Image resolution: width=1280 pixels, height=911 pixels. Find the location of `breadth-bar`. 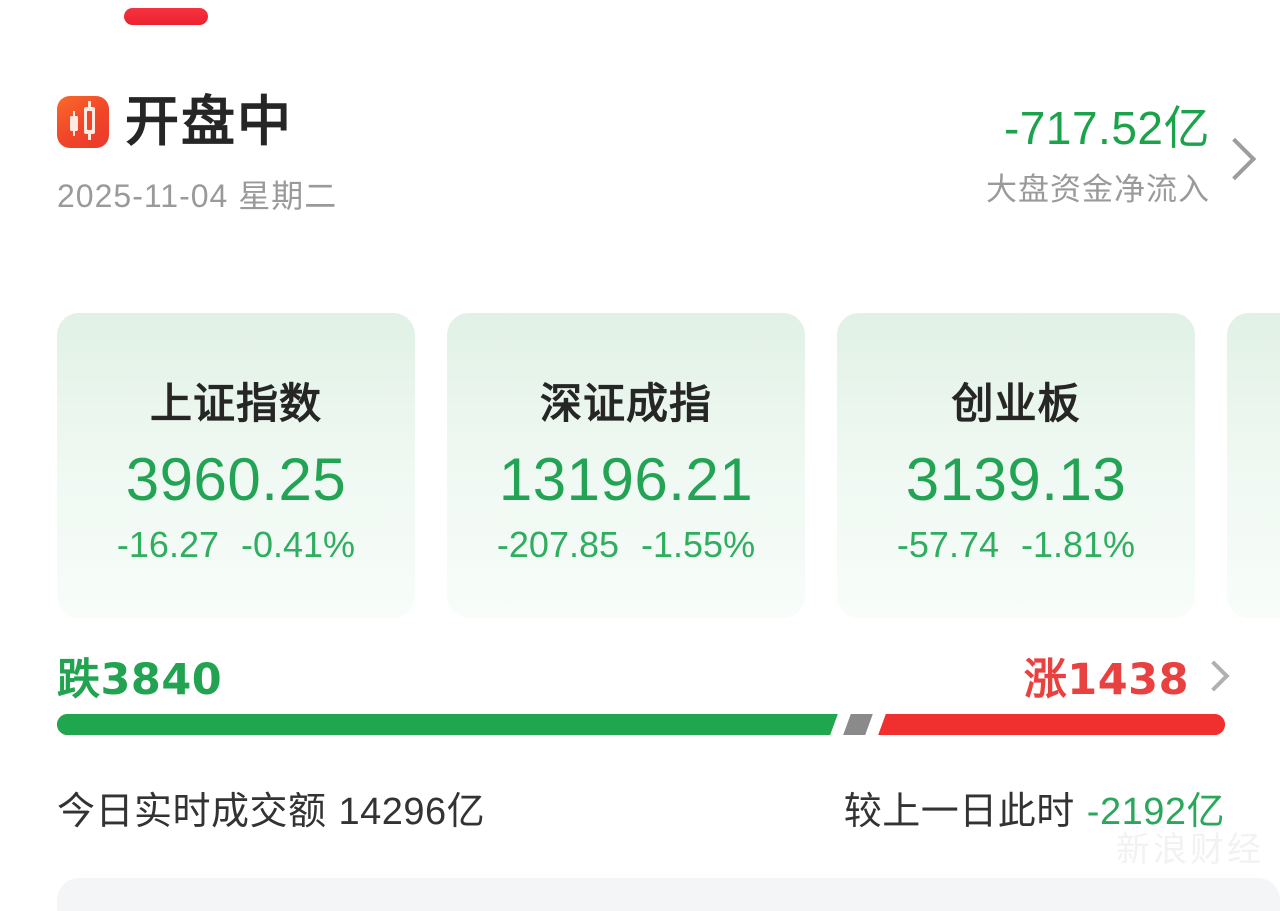

breadth-bar is located at coordinates (641, 724).